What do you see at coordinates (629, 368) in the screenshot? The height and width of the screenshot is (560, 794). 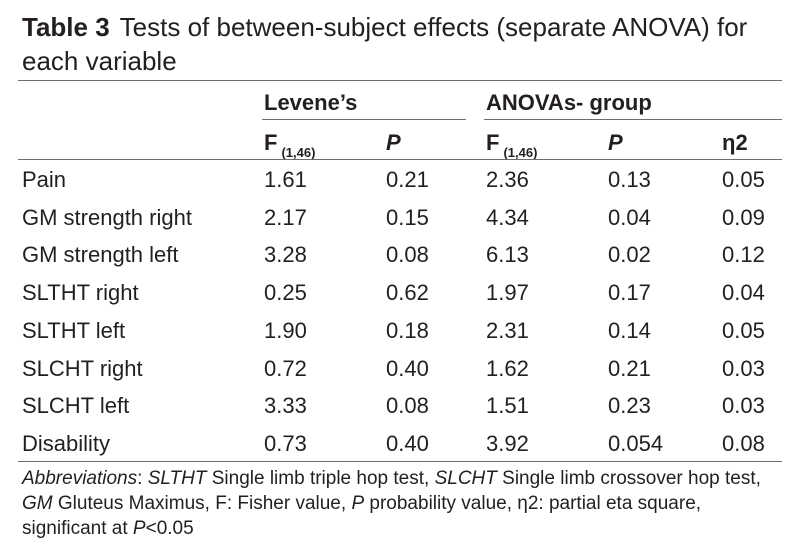 I see `cell-anova-p: 0.21` at bounding box center [629, 368].